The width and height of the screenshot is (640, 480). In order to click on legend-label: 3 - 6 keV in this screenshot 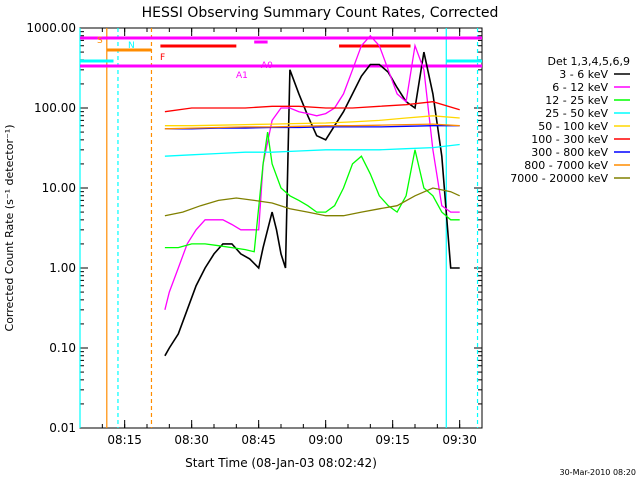, I will do `click(583, 74)`.